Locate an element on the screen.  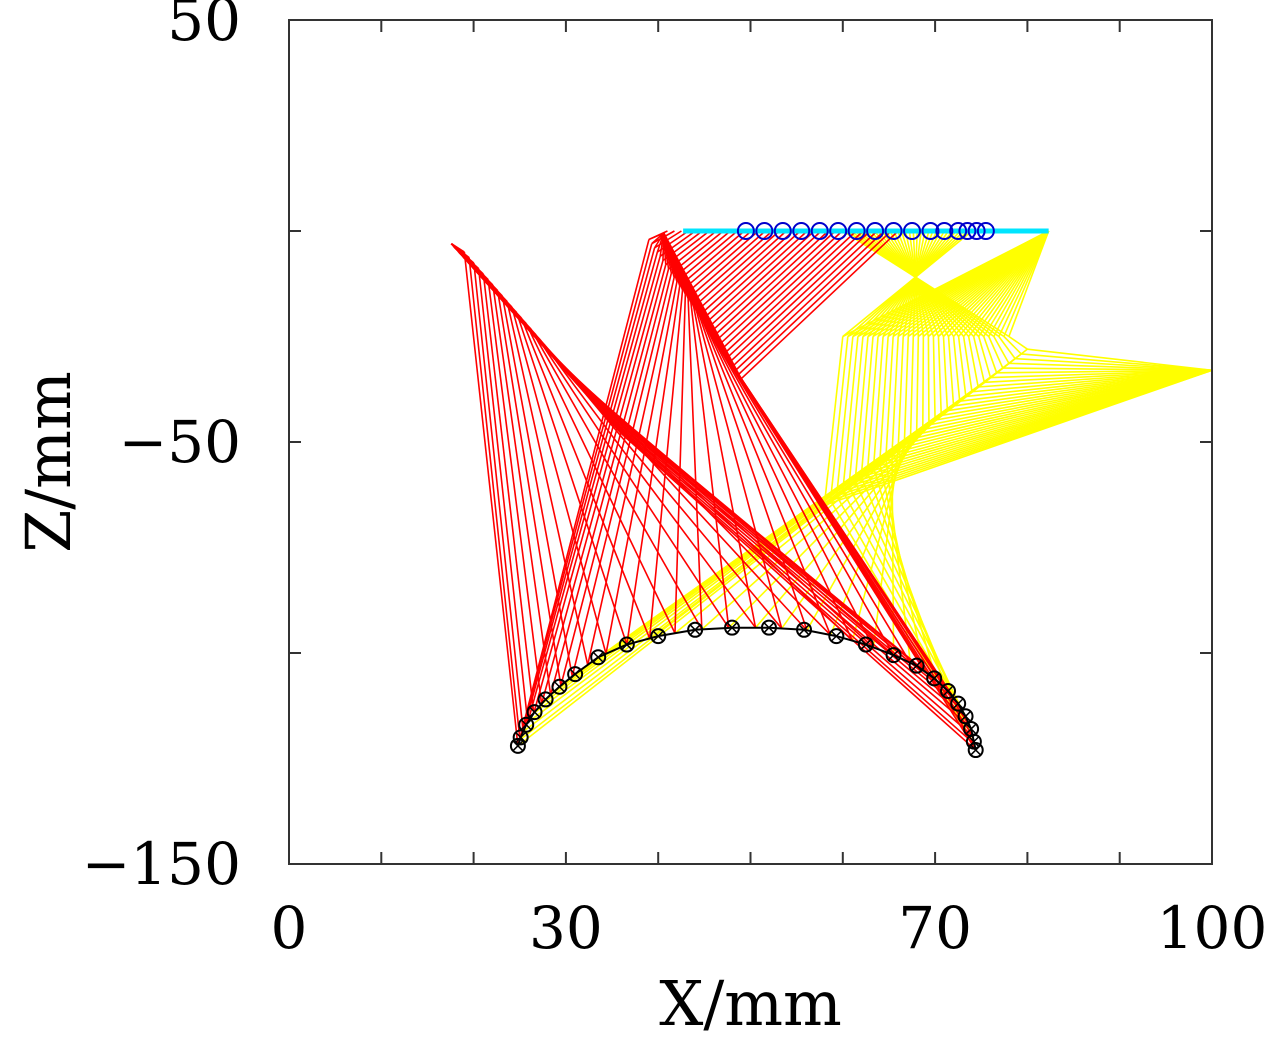
x-tick-label: 30 is located at coordinates (566, 928).